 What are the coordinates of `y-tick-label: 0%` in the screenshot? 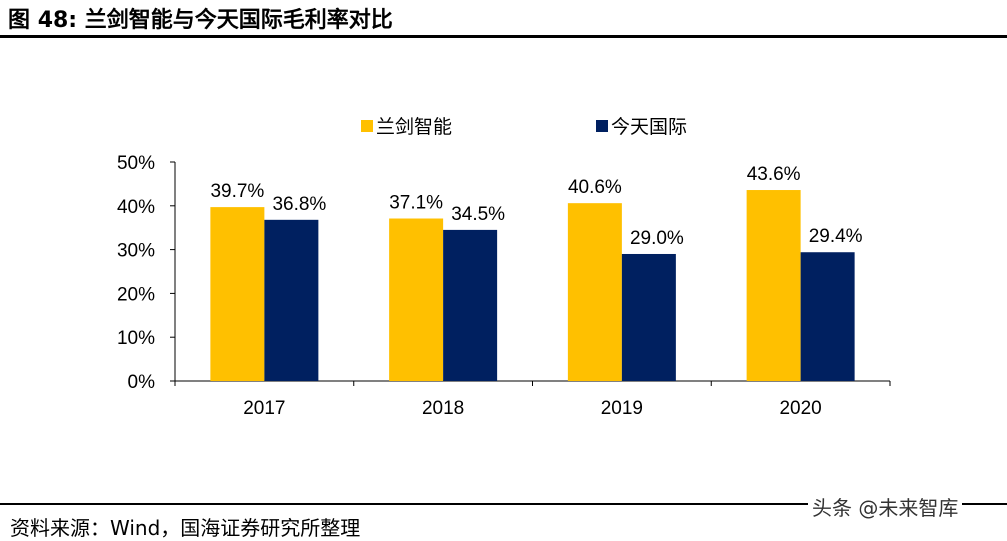 It's located at (142, 382).